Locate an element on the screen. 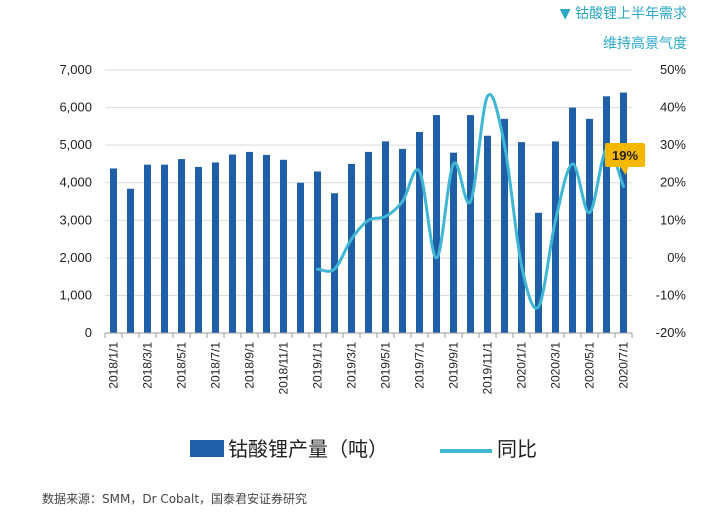 This screenshot has width=701, height=515. source-note: 数据来源：SMM，Dr Cobalt，国泰君安证券研究 is located at coordinates (175, 499).